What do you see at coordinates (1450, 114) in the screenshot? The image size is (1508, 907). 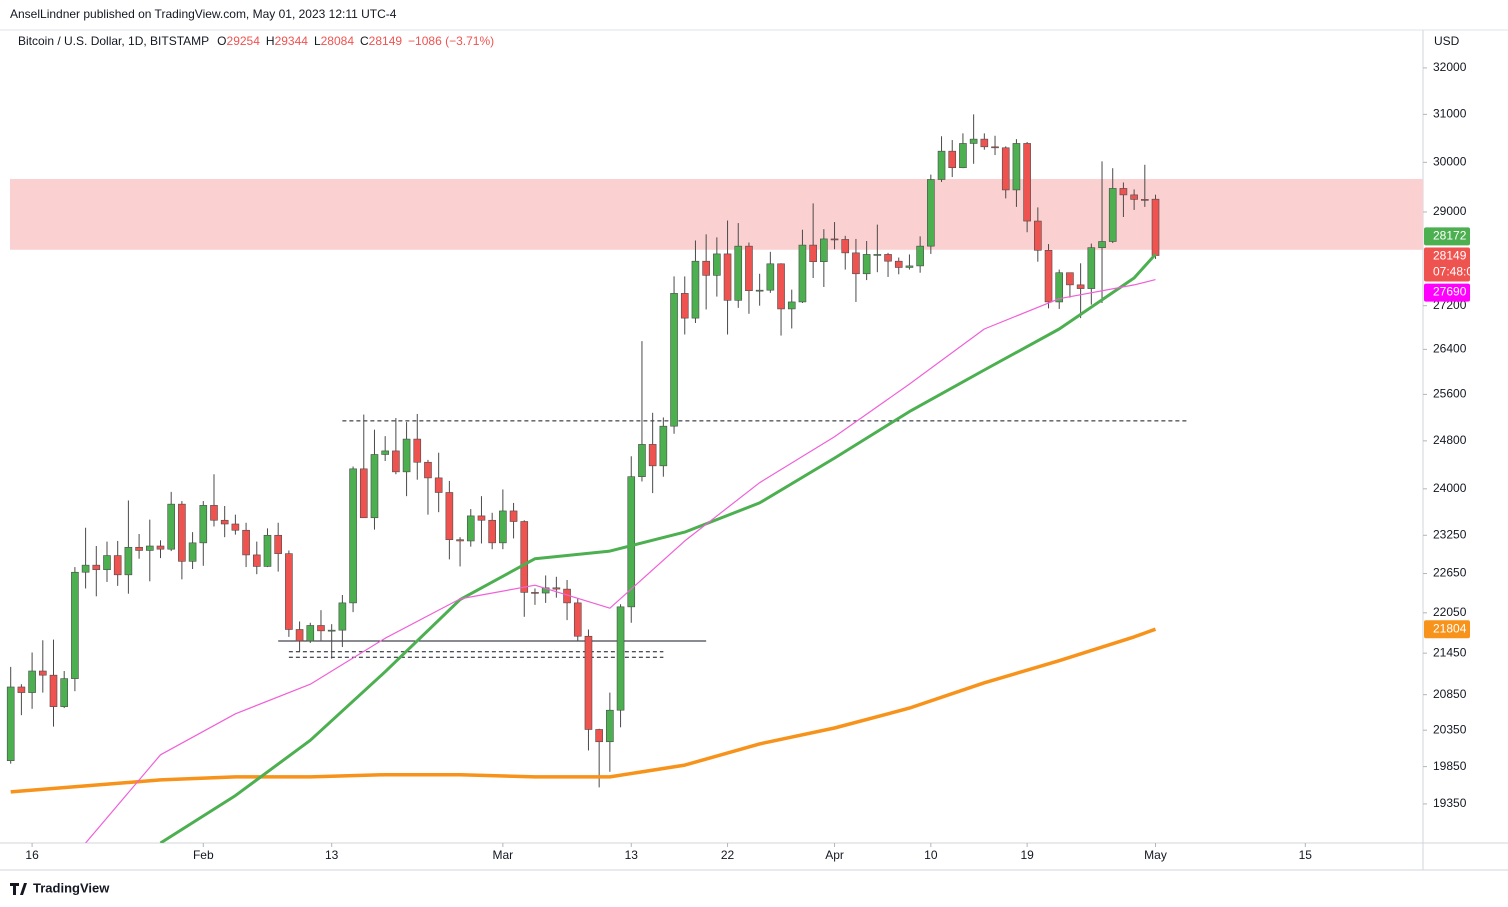 I see `y-tick-label: 31000` at bounding box center [1450, 114].